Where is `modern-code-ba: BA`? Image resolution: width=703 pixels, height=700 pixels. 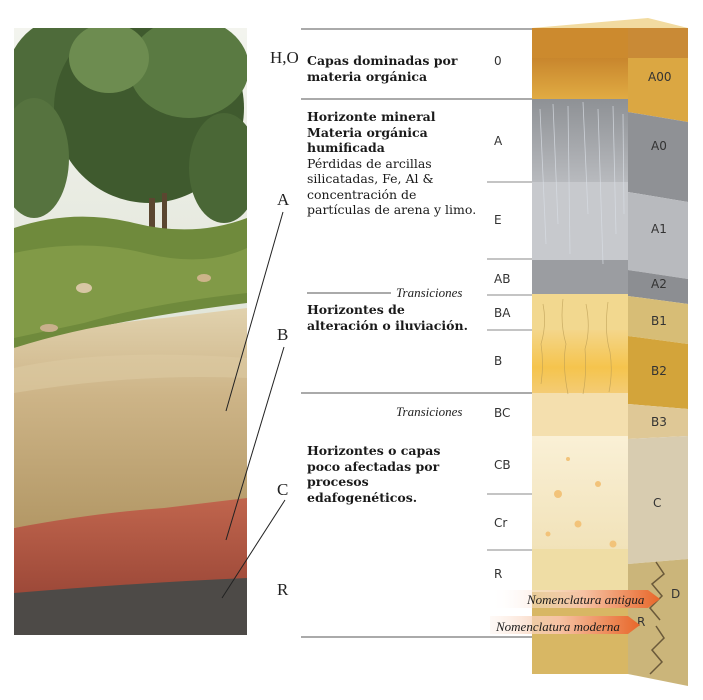 modern-code-ba: BA is located at coordinates (502, 313).